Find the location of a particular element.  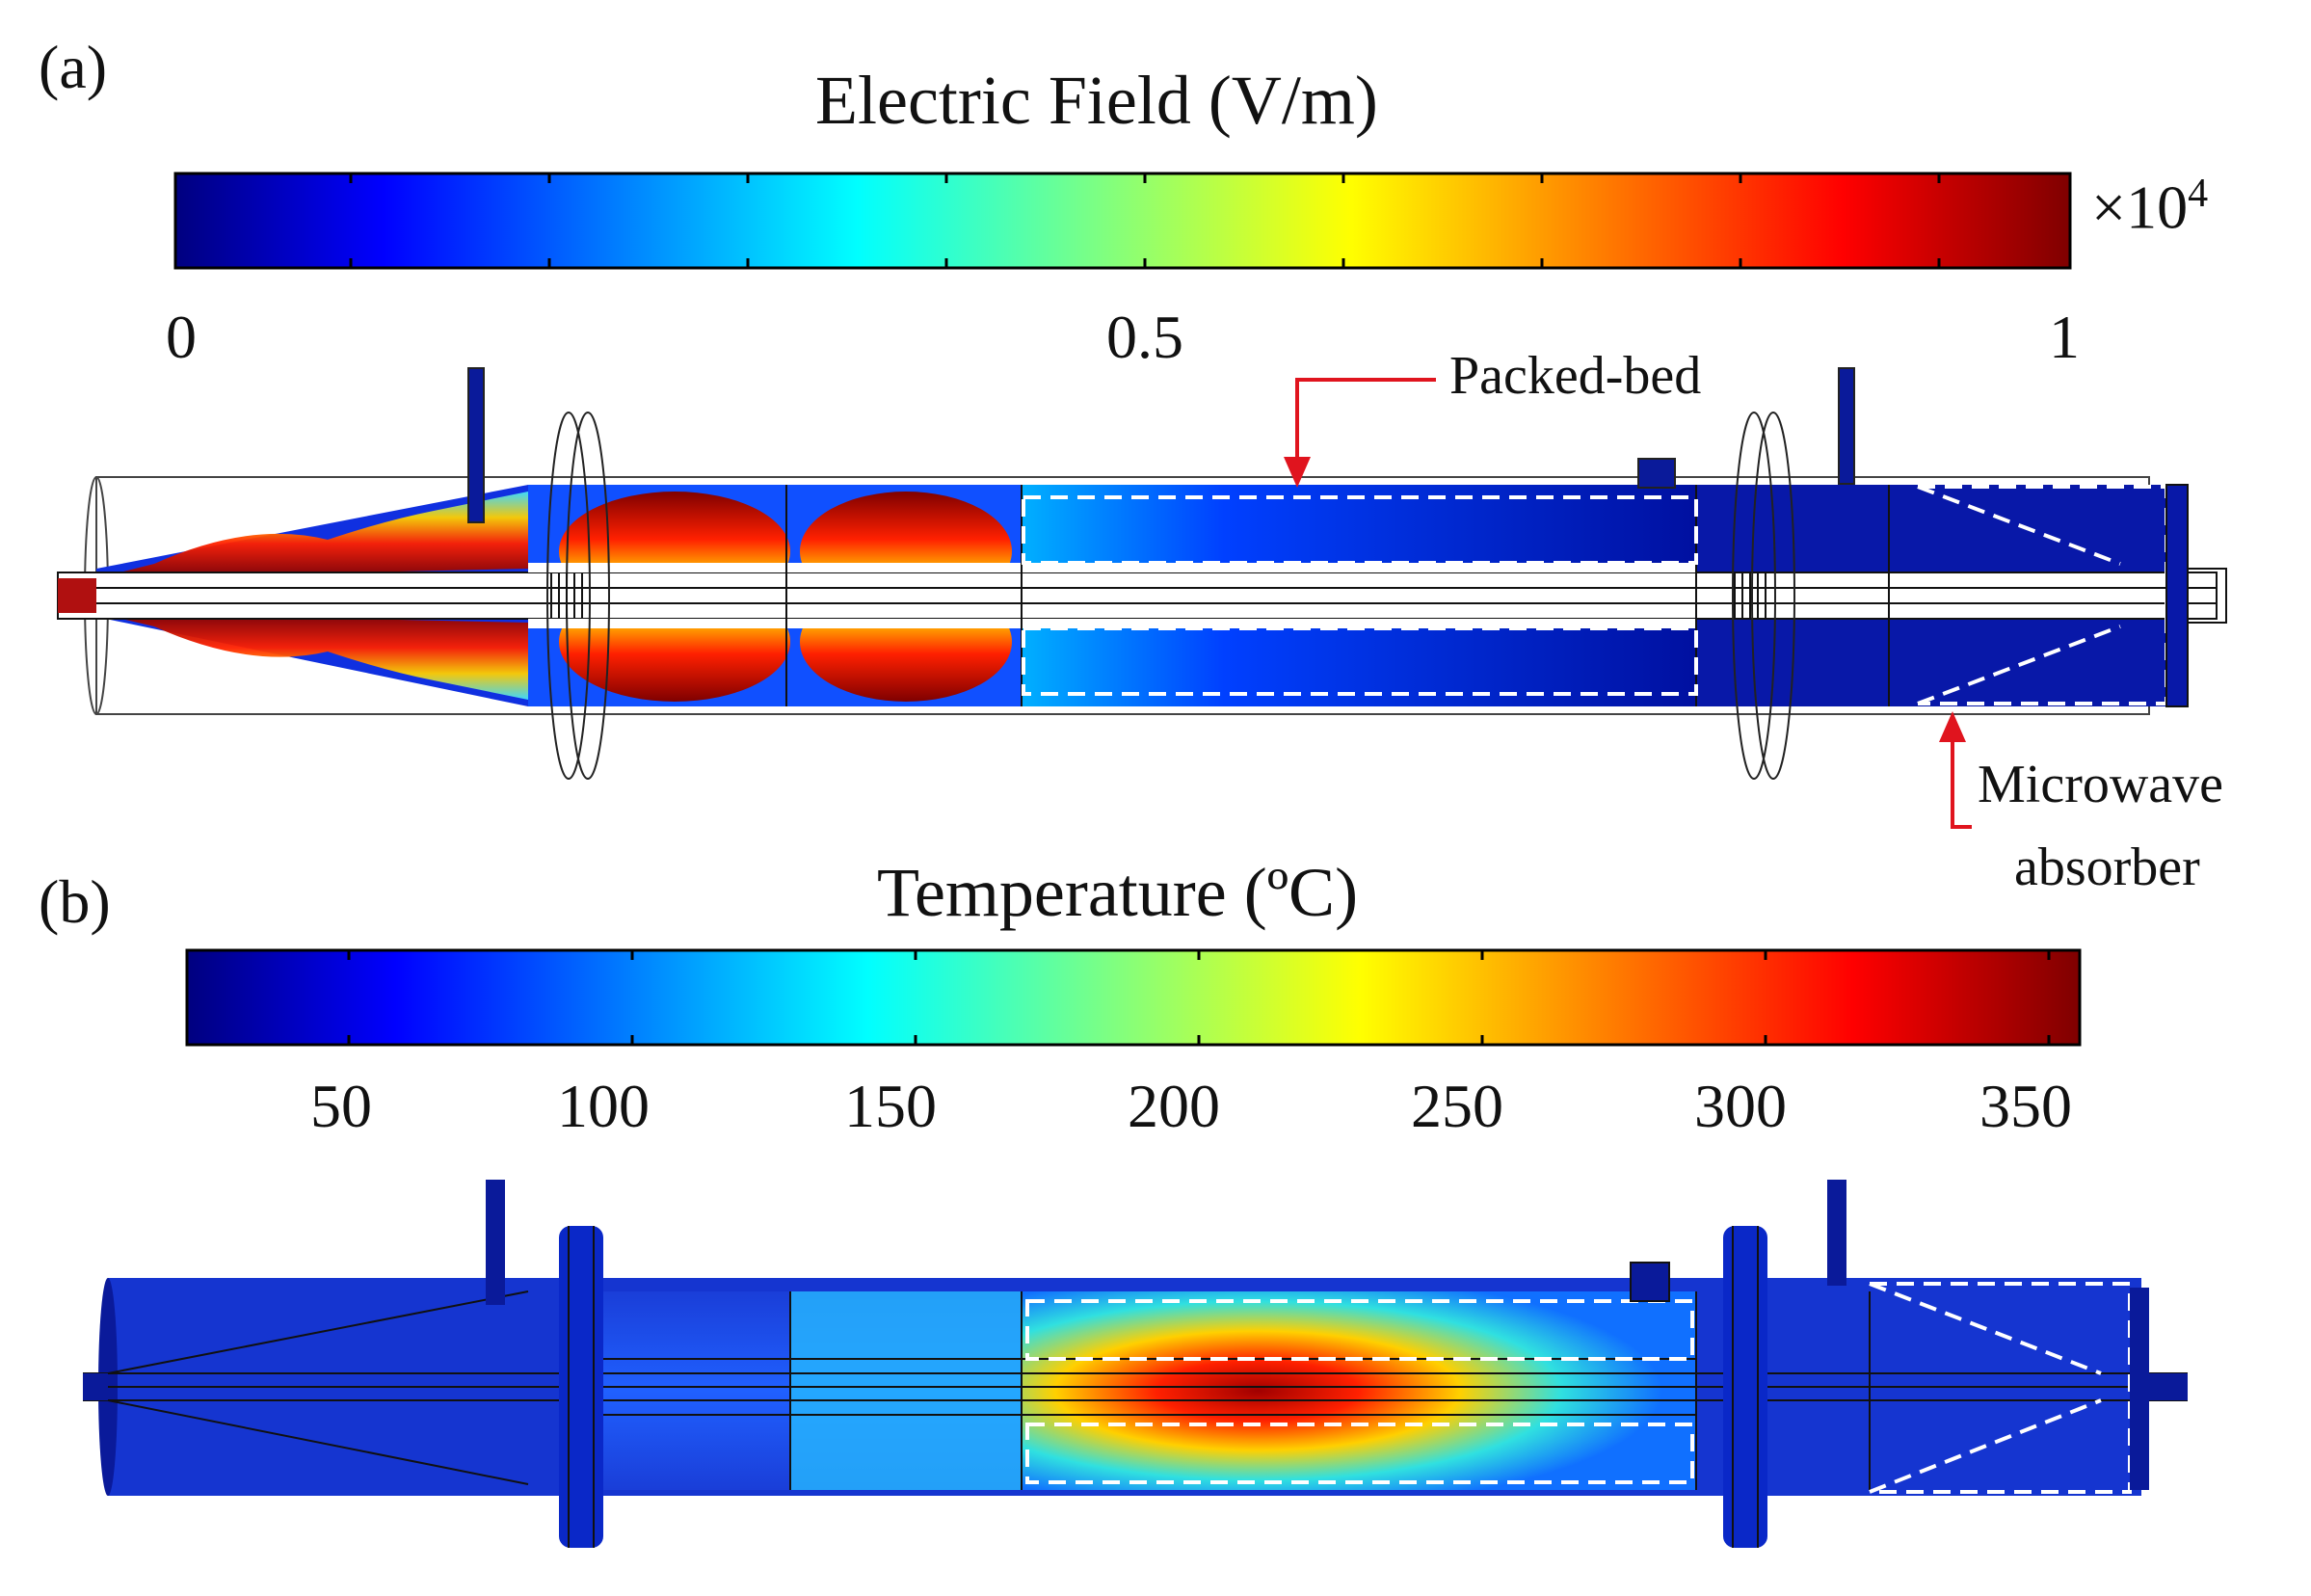

colorbar-b-tick-350: 350 is located at coordinates (2025, 1106).